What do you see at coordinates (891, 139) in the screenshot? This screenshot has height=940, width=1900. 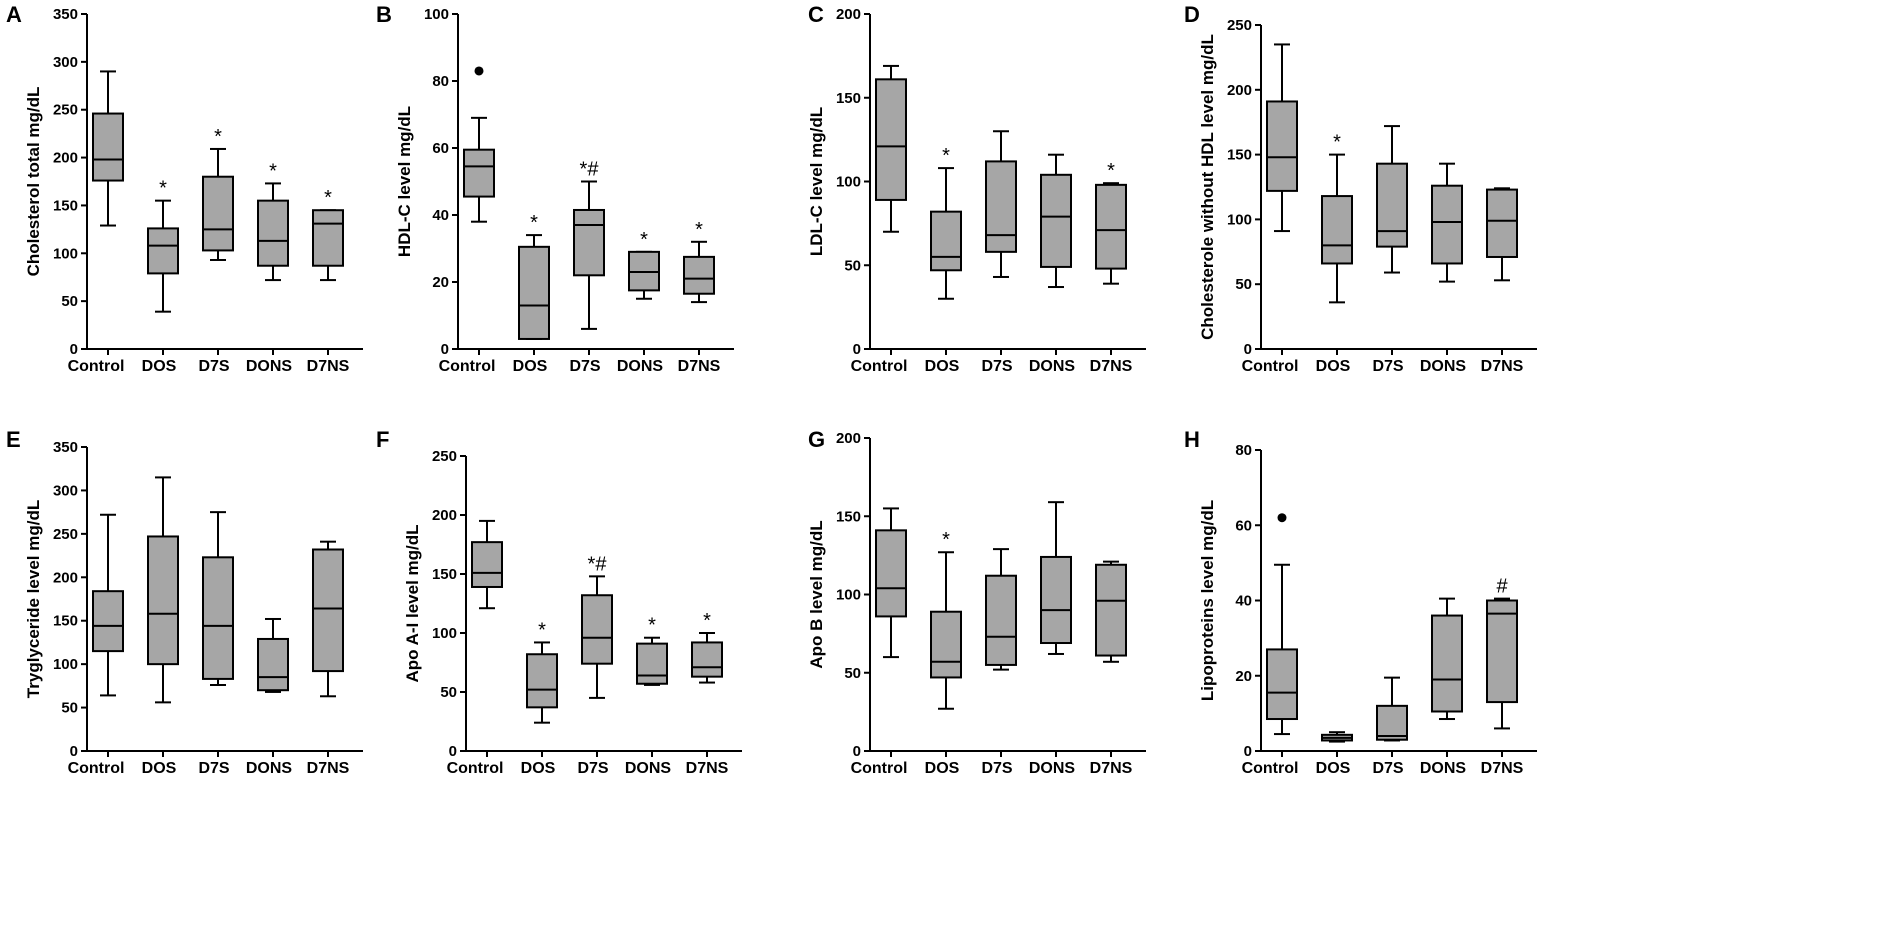 I see `box-c-control` at bounding box center [891, 139].